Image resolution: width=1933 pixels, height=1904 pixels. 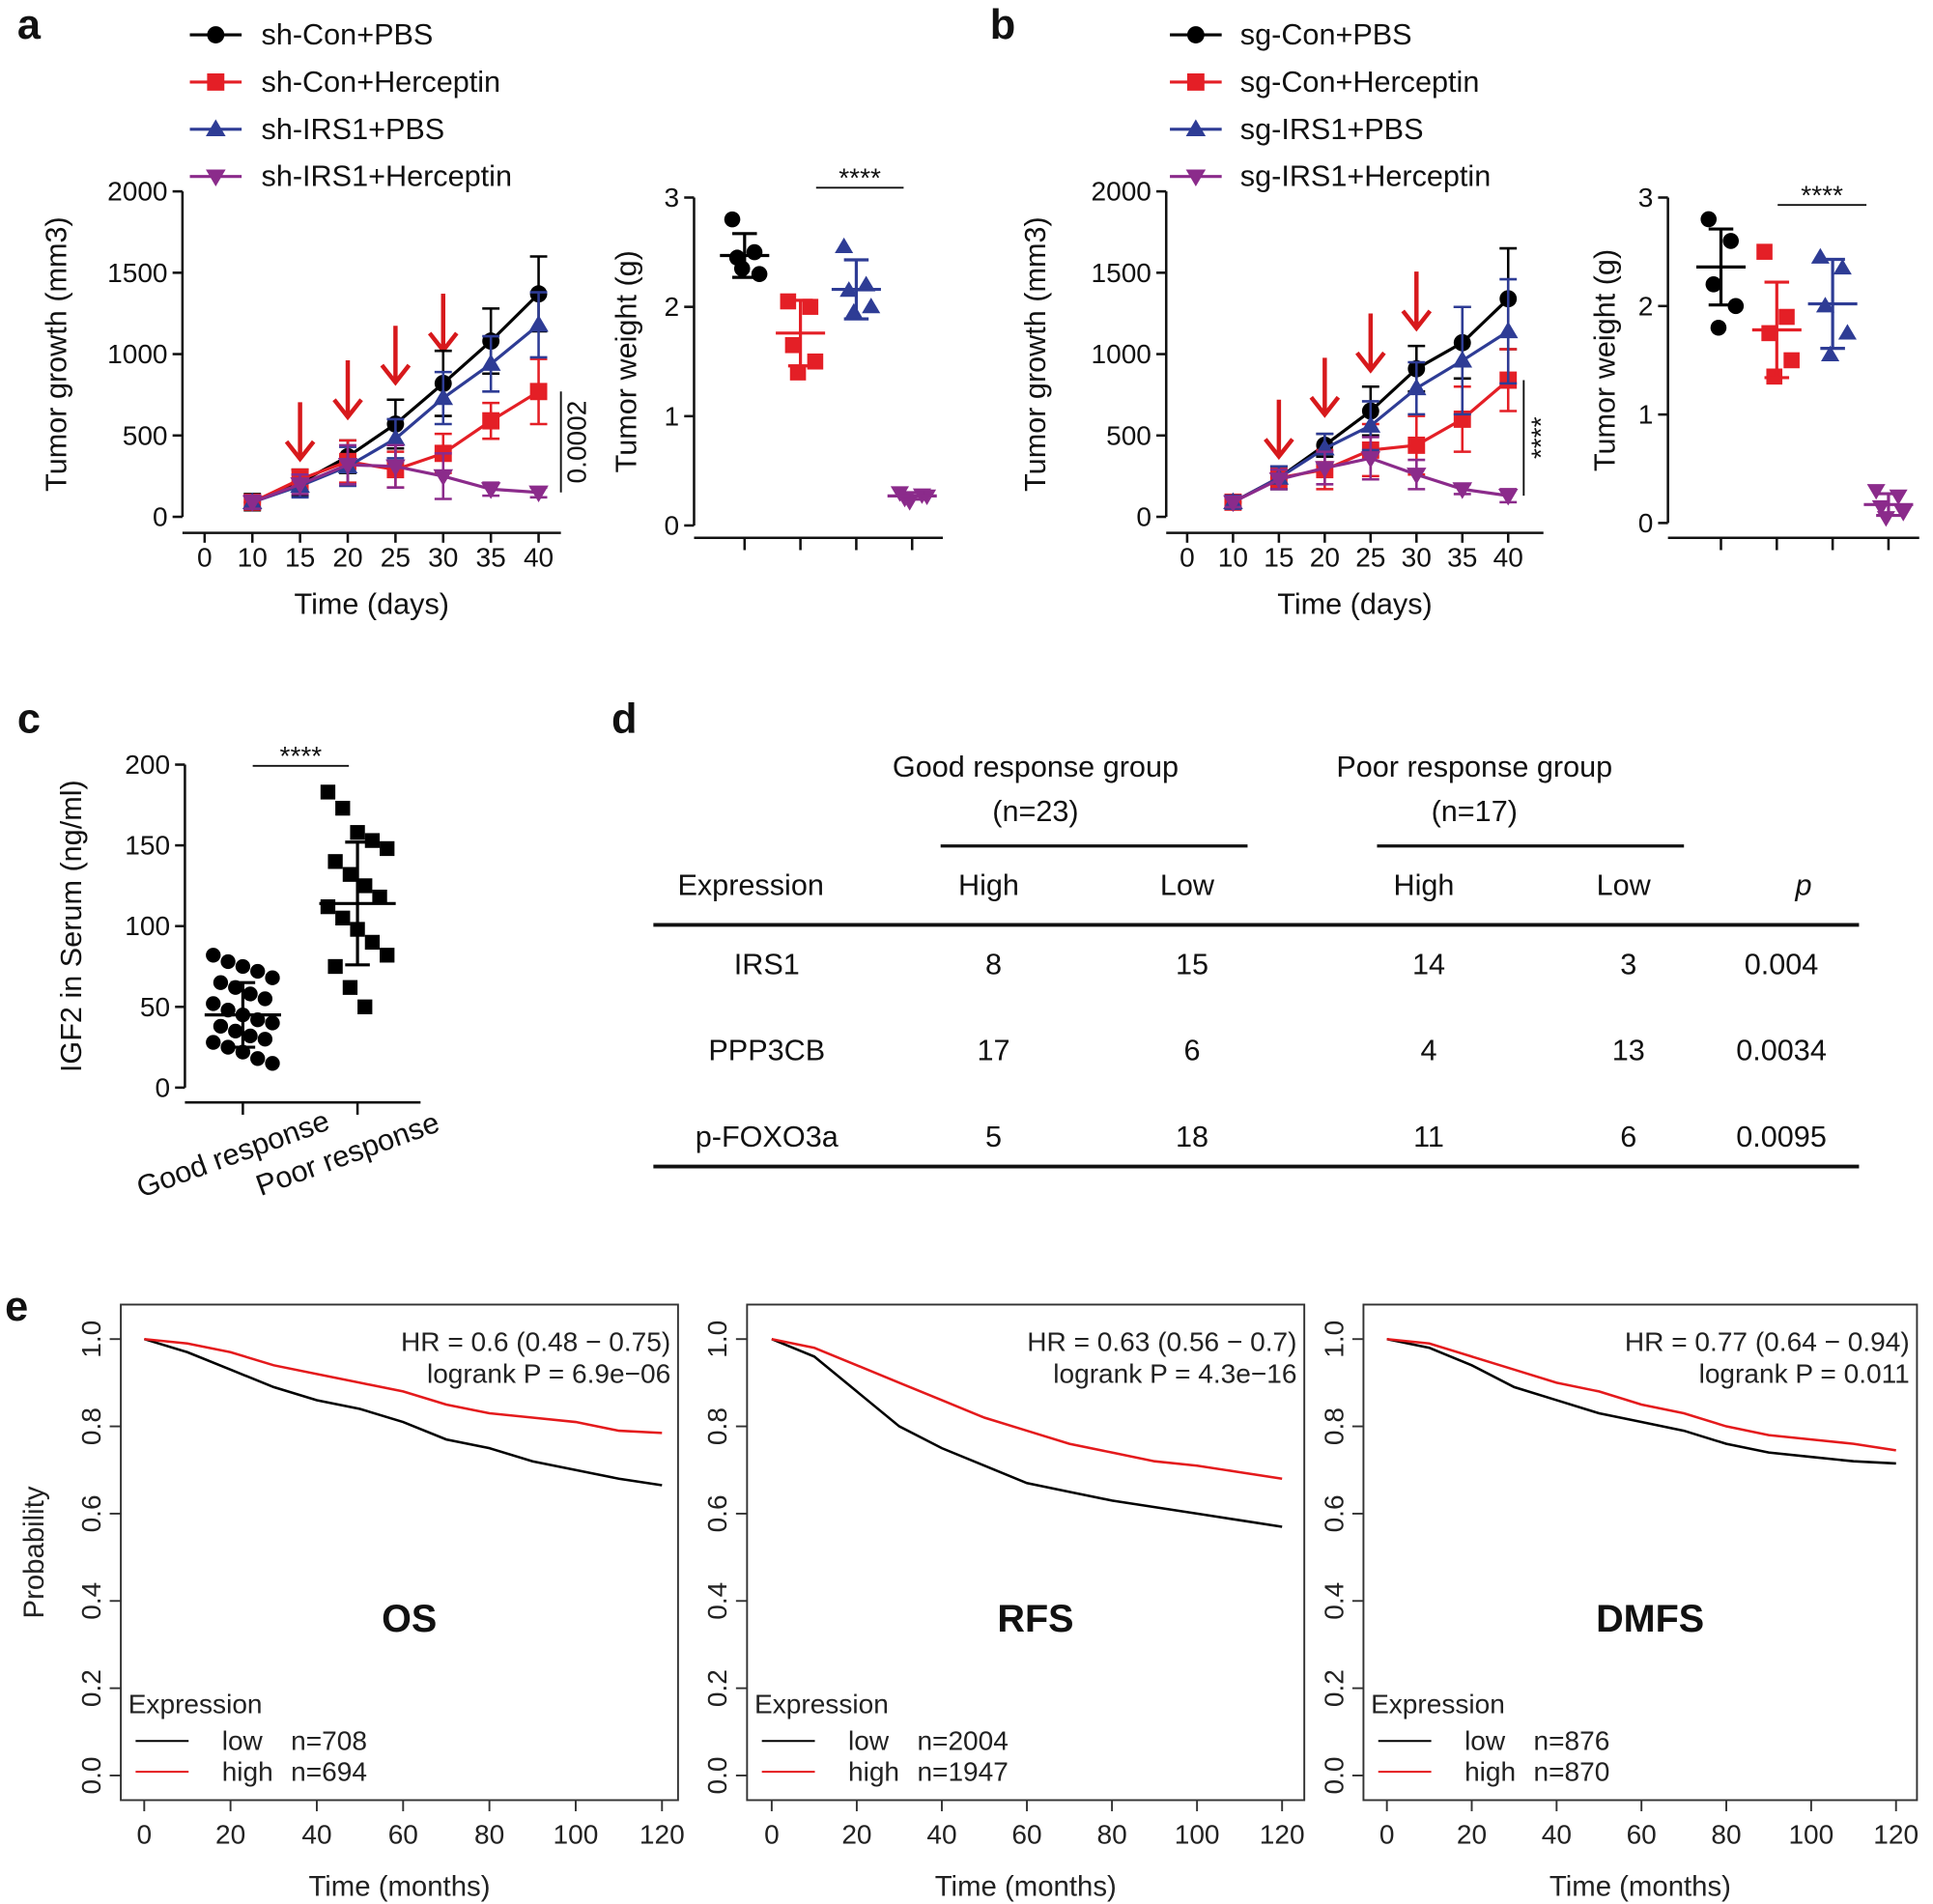 What do you see at coordinates (1782, 964) in the screenshot?
I see `table-cell: 0.004` at bounding box center [1782, 964].